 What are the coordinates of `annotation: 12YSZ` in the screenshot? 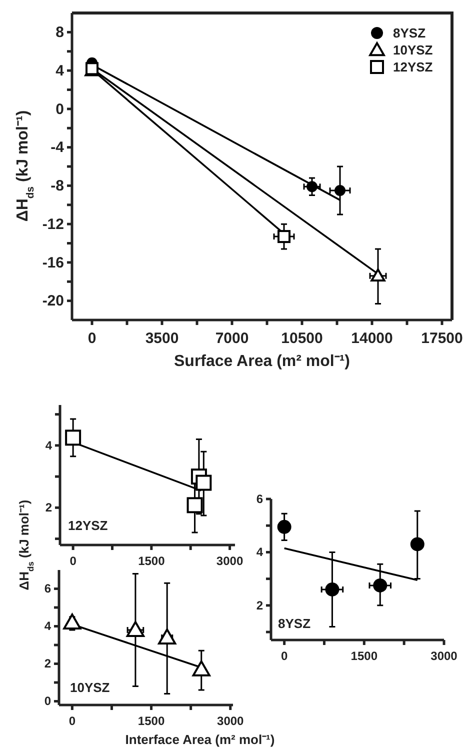 It's located at (88, 525).